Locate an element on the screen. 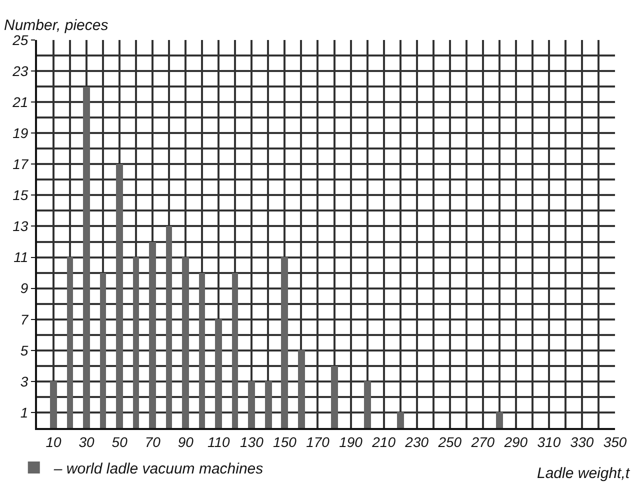  y-tick-label: 3 is located at coordinates (24, 381).